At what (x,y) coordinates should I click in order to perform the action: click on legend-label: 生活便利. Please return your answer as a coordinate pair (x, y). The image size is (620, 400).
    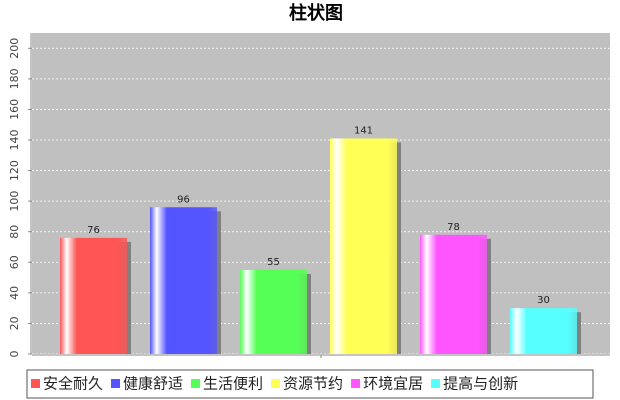
    Looking at the image, I should click on (233, 384).